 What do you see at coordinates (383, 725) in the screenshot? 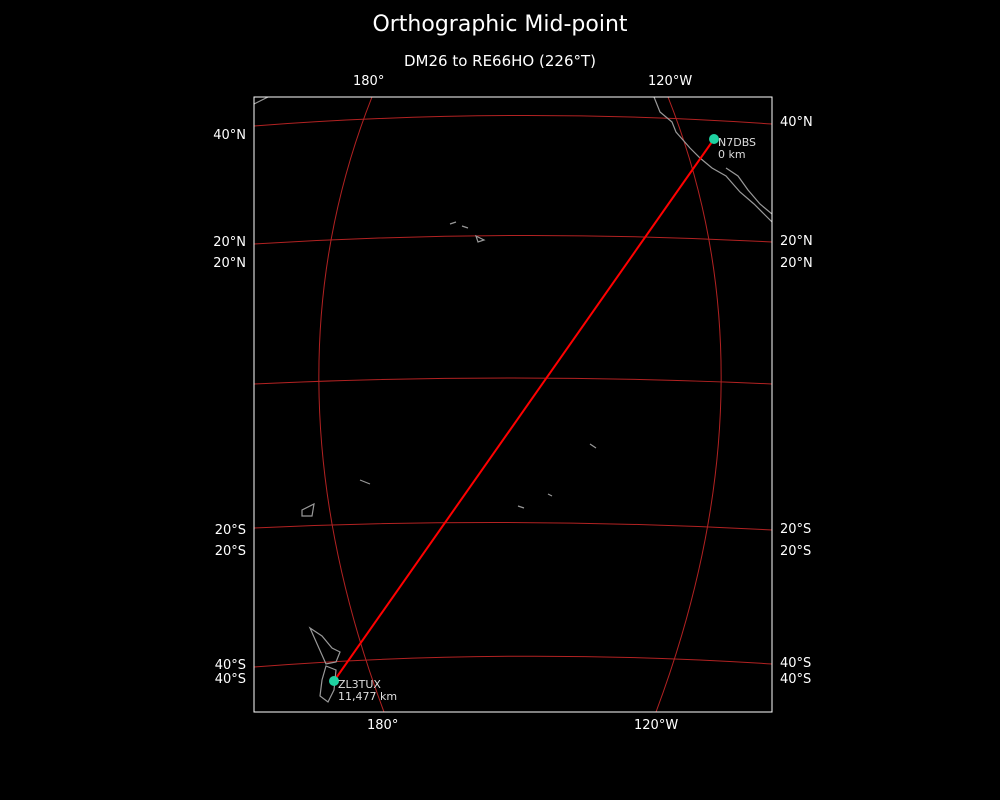
I see `bottom-label-180: 180°` at bounding box center [383, 725].